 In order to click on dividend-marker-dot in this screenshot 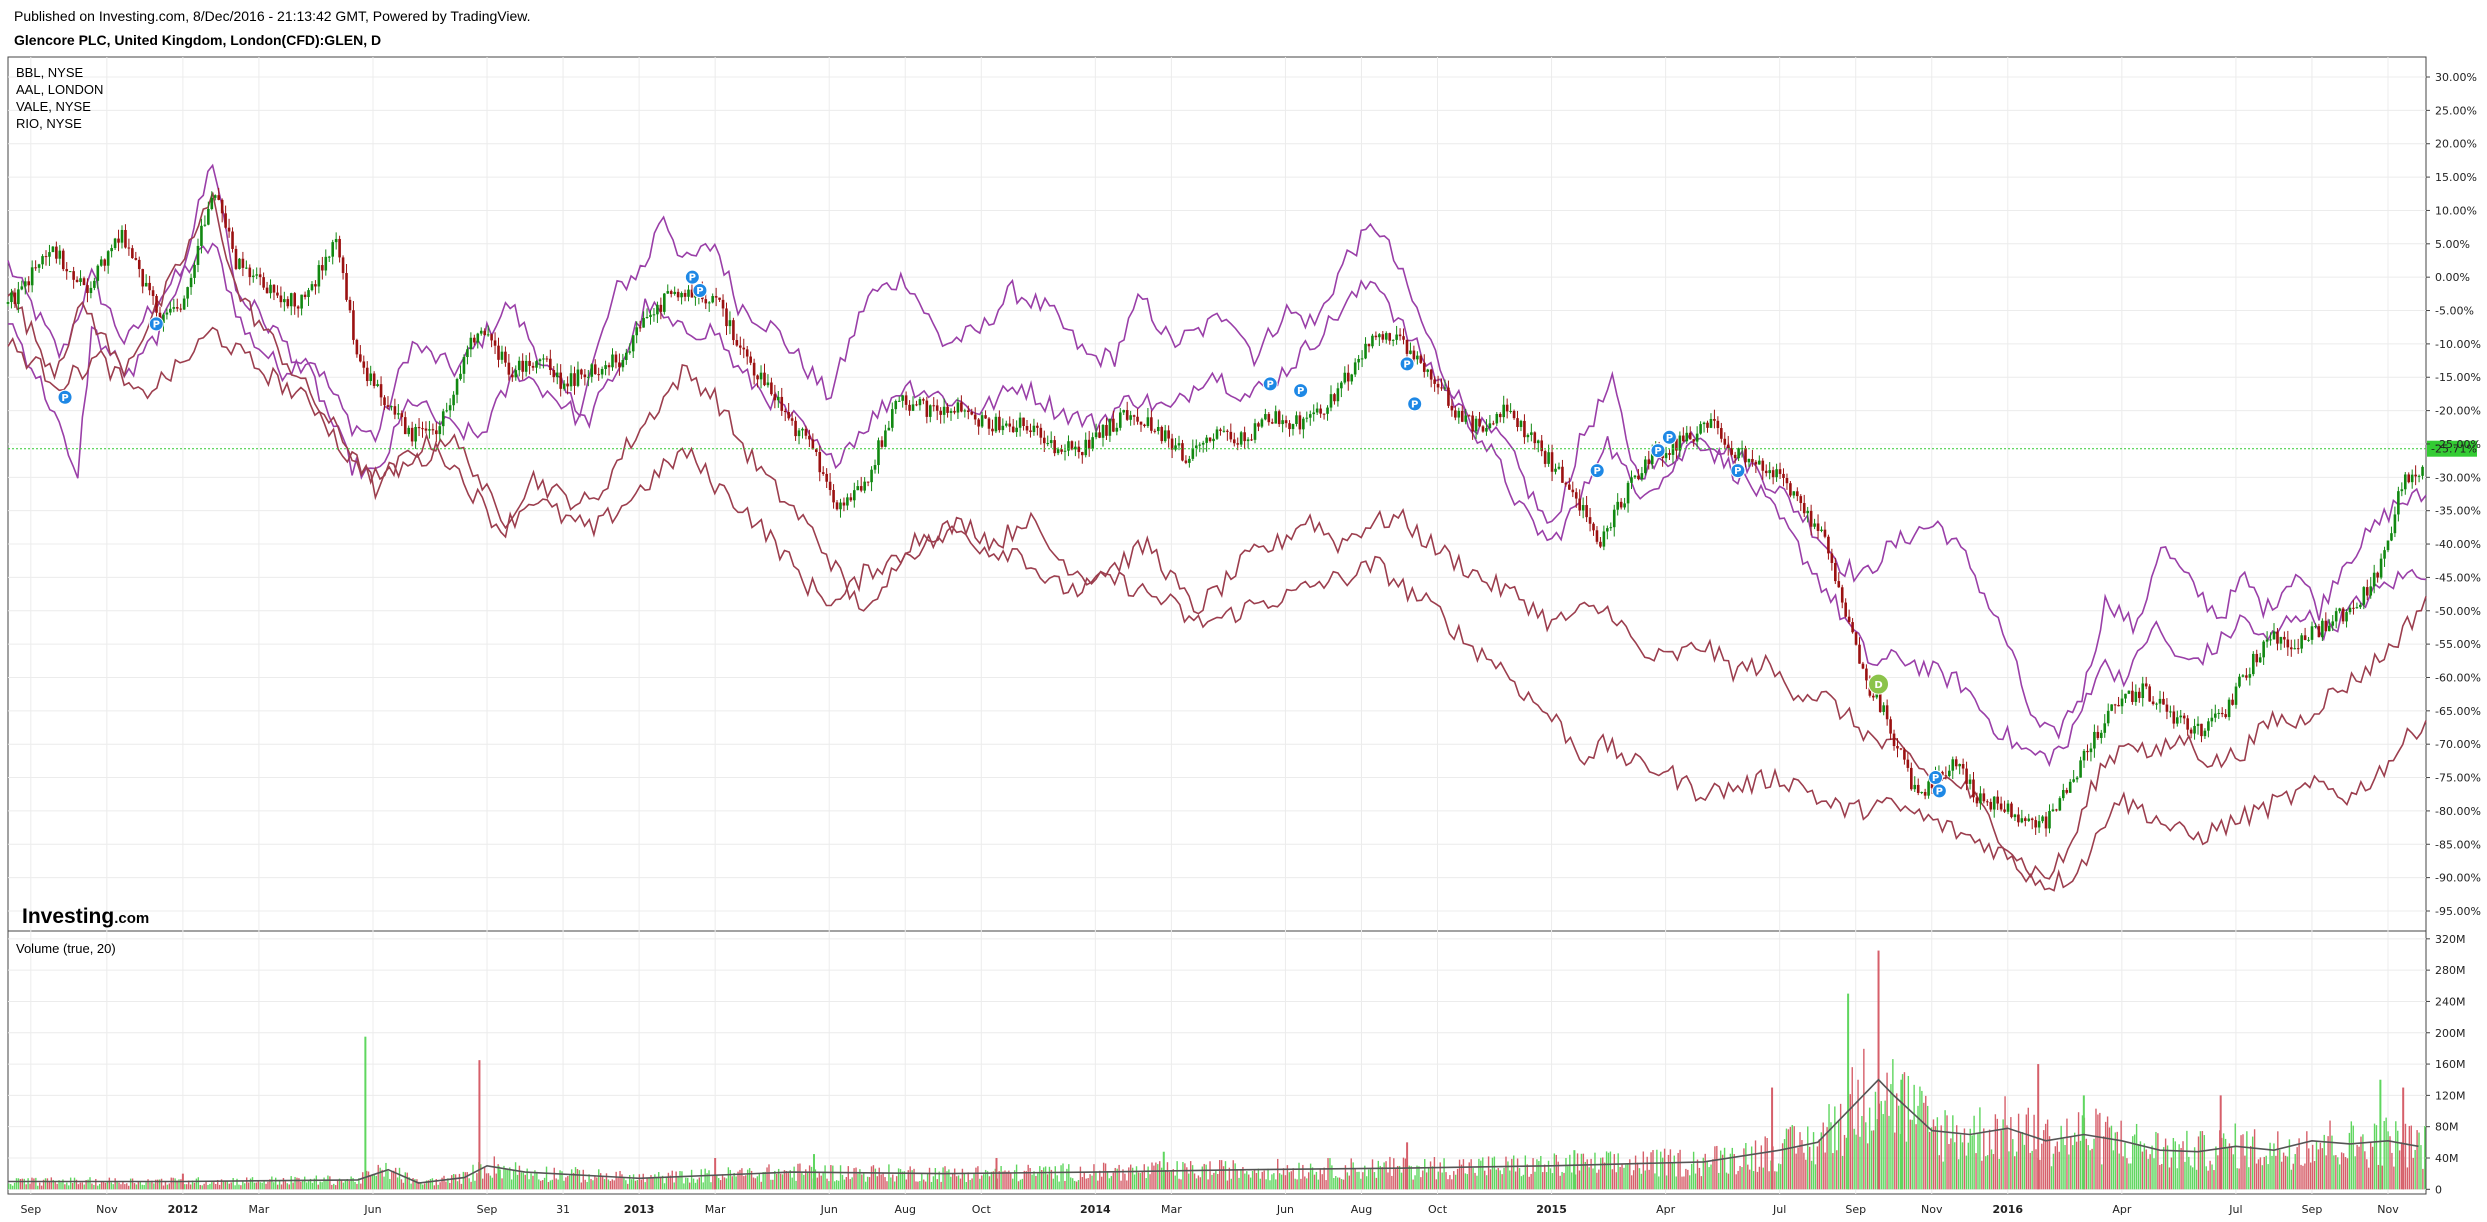, I will do `click(1879, 684)`.